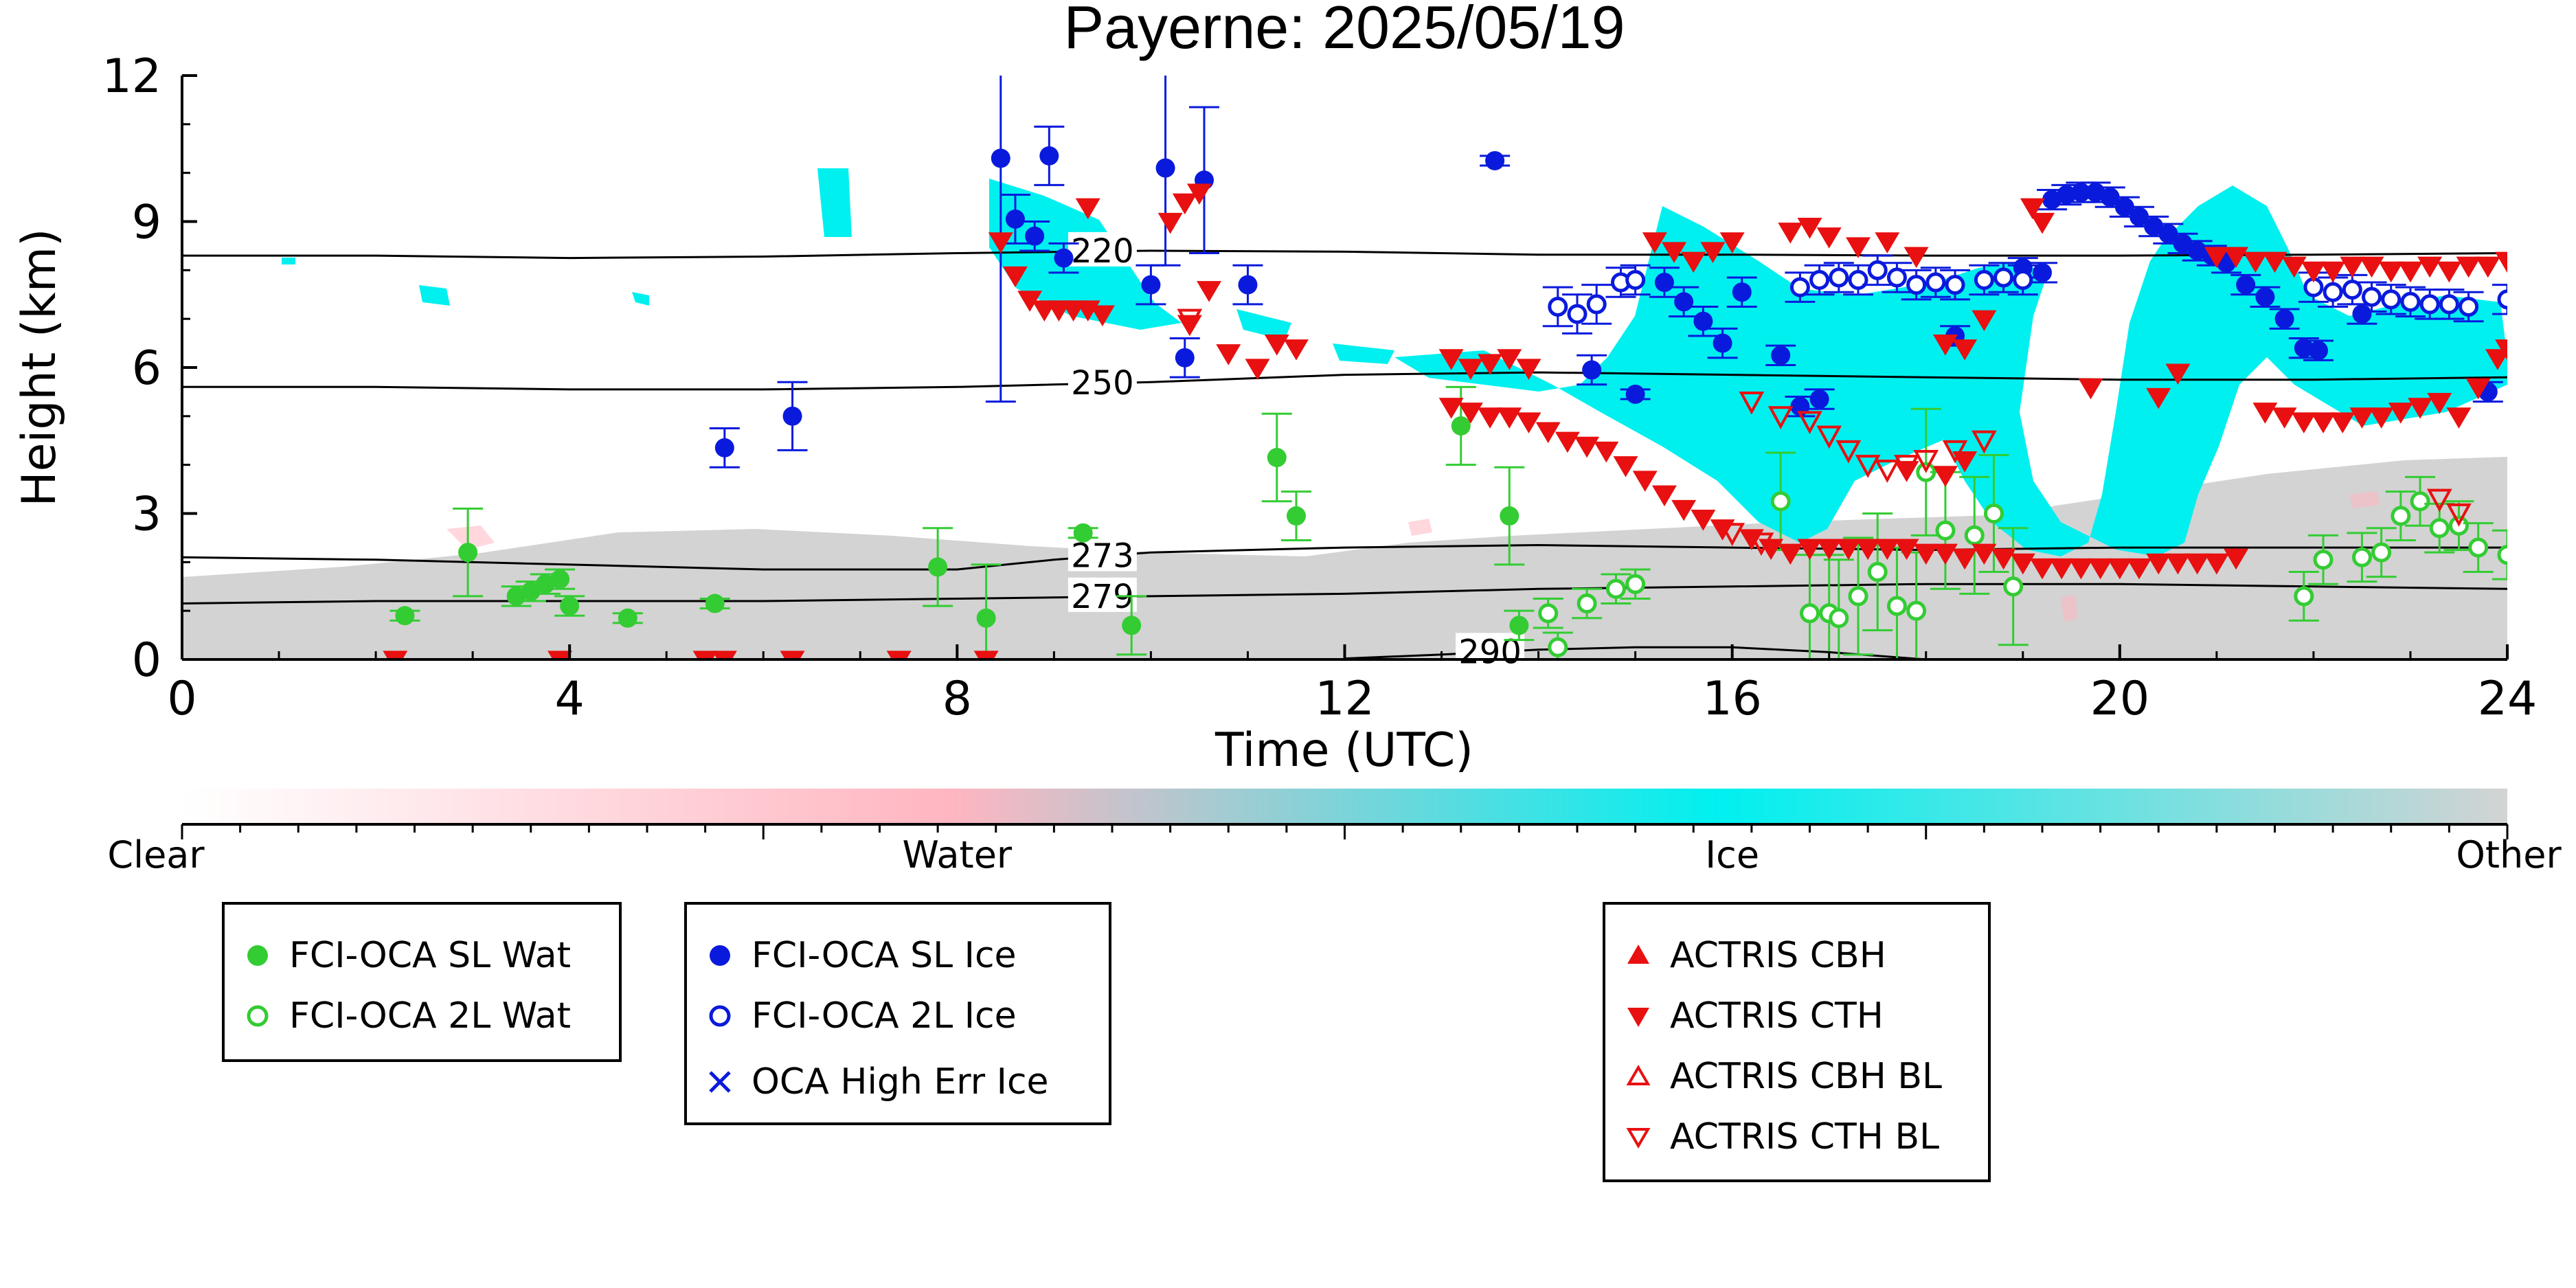 The width and height of the screenshot is (2576, 1288). I want to click on x-tick-label: 0, so click(181, 699).